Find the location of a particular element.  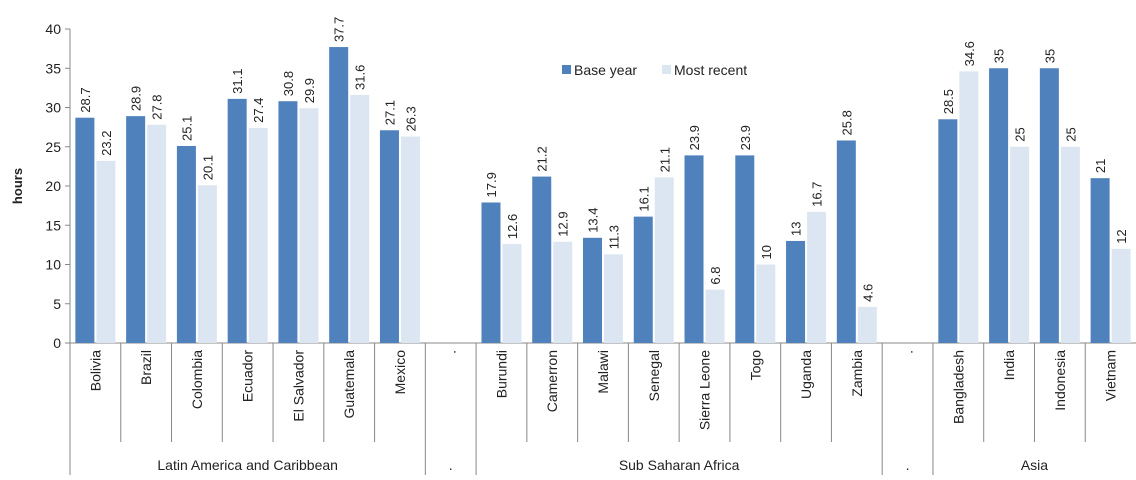

data-label: 23.2 is located at coordinates (106, 143).